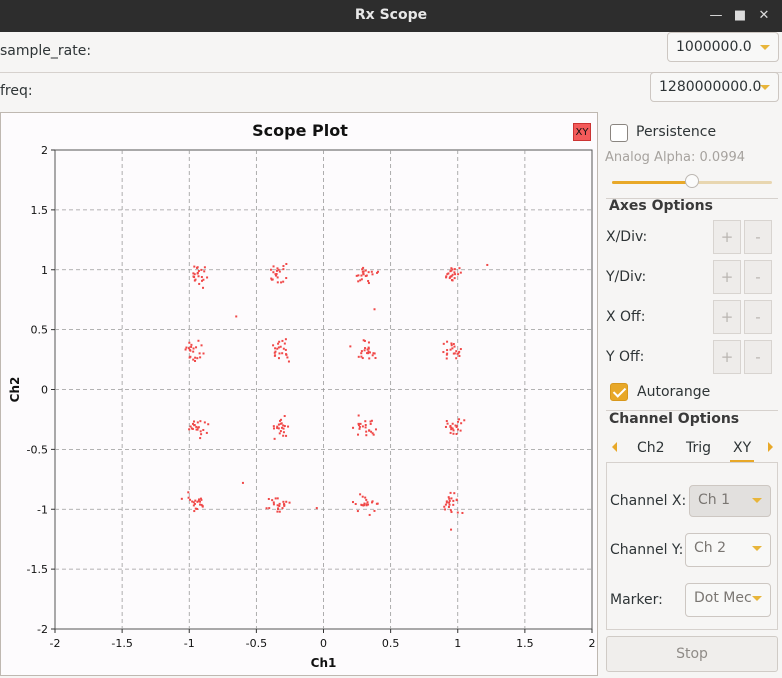  I want to click on x-tick-label: -1.5, so click(121, 643).